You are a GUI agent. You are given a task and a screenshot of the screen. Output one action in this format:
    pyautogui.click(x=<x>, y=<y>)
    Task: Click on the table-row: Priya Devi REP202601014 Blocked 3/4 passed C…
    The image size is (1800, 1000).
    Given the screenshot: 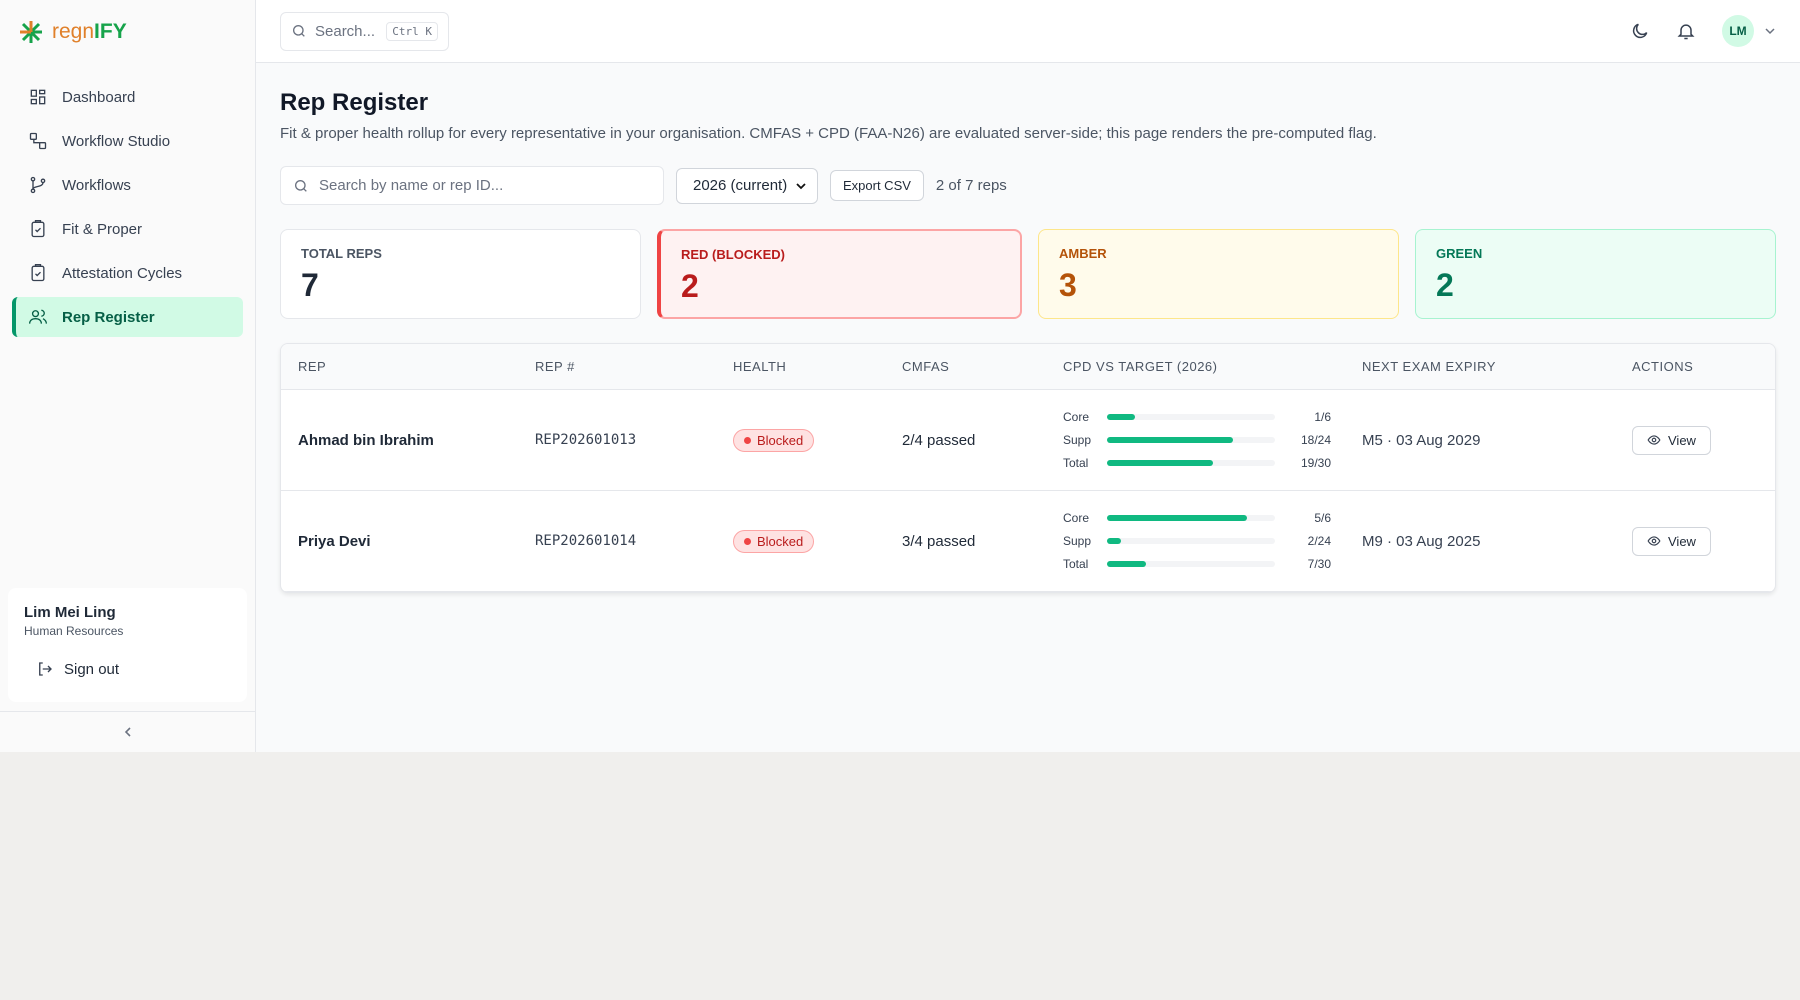 What is the action you would take?
    pyautogui.click(x=1028, y=541)
    